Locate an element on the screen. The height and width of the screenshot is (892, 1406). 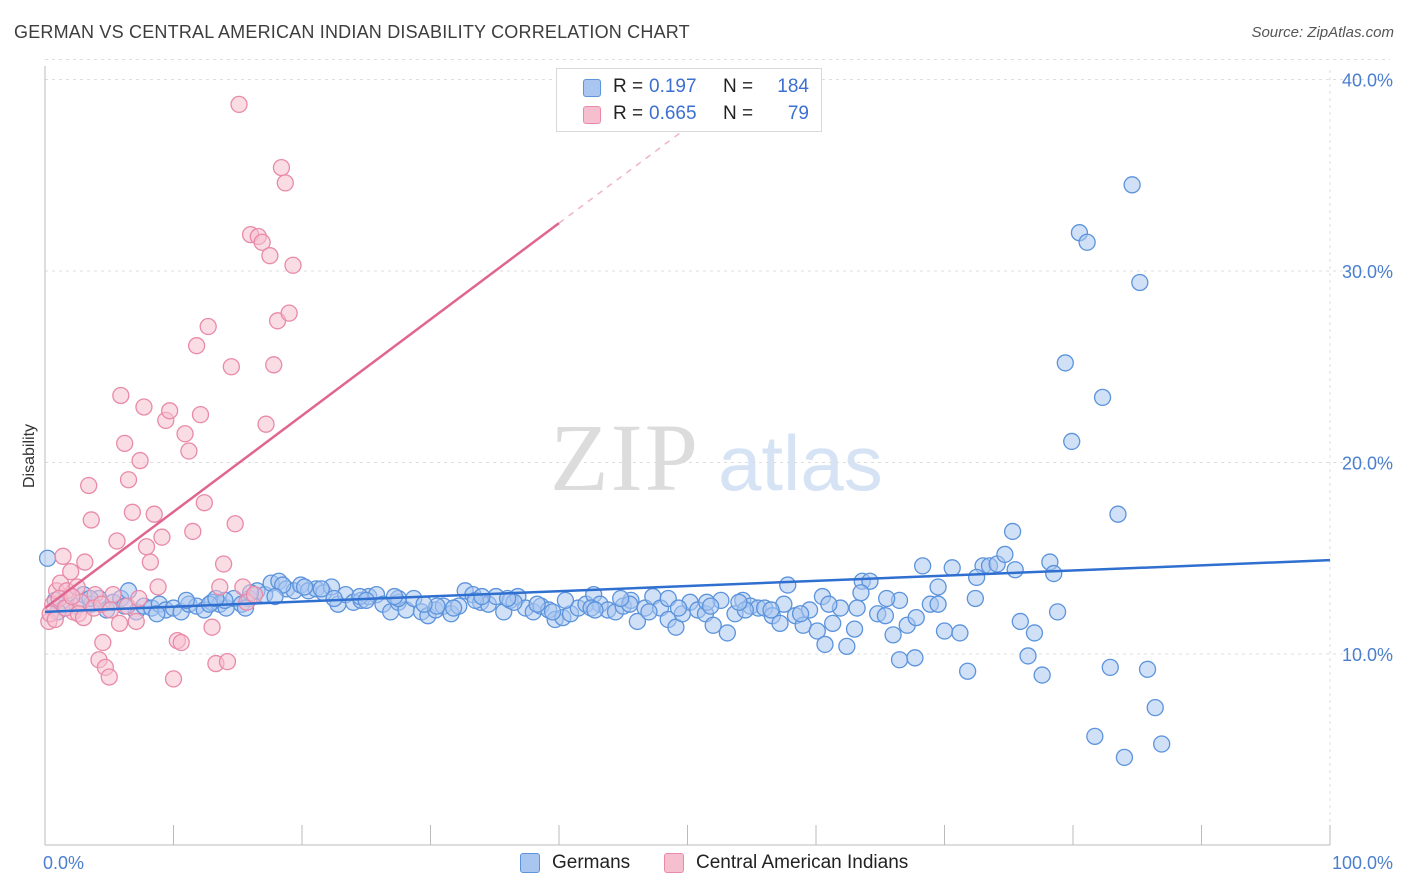
r-label: R = is located at coordinates (628, 86).